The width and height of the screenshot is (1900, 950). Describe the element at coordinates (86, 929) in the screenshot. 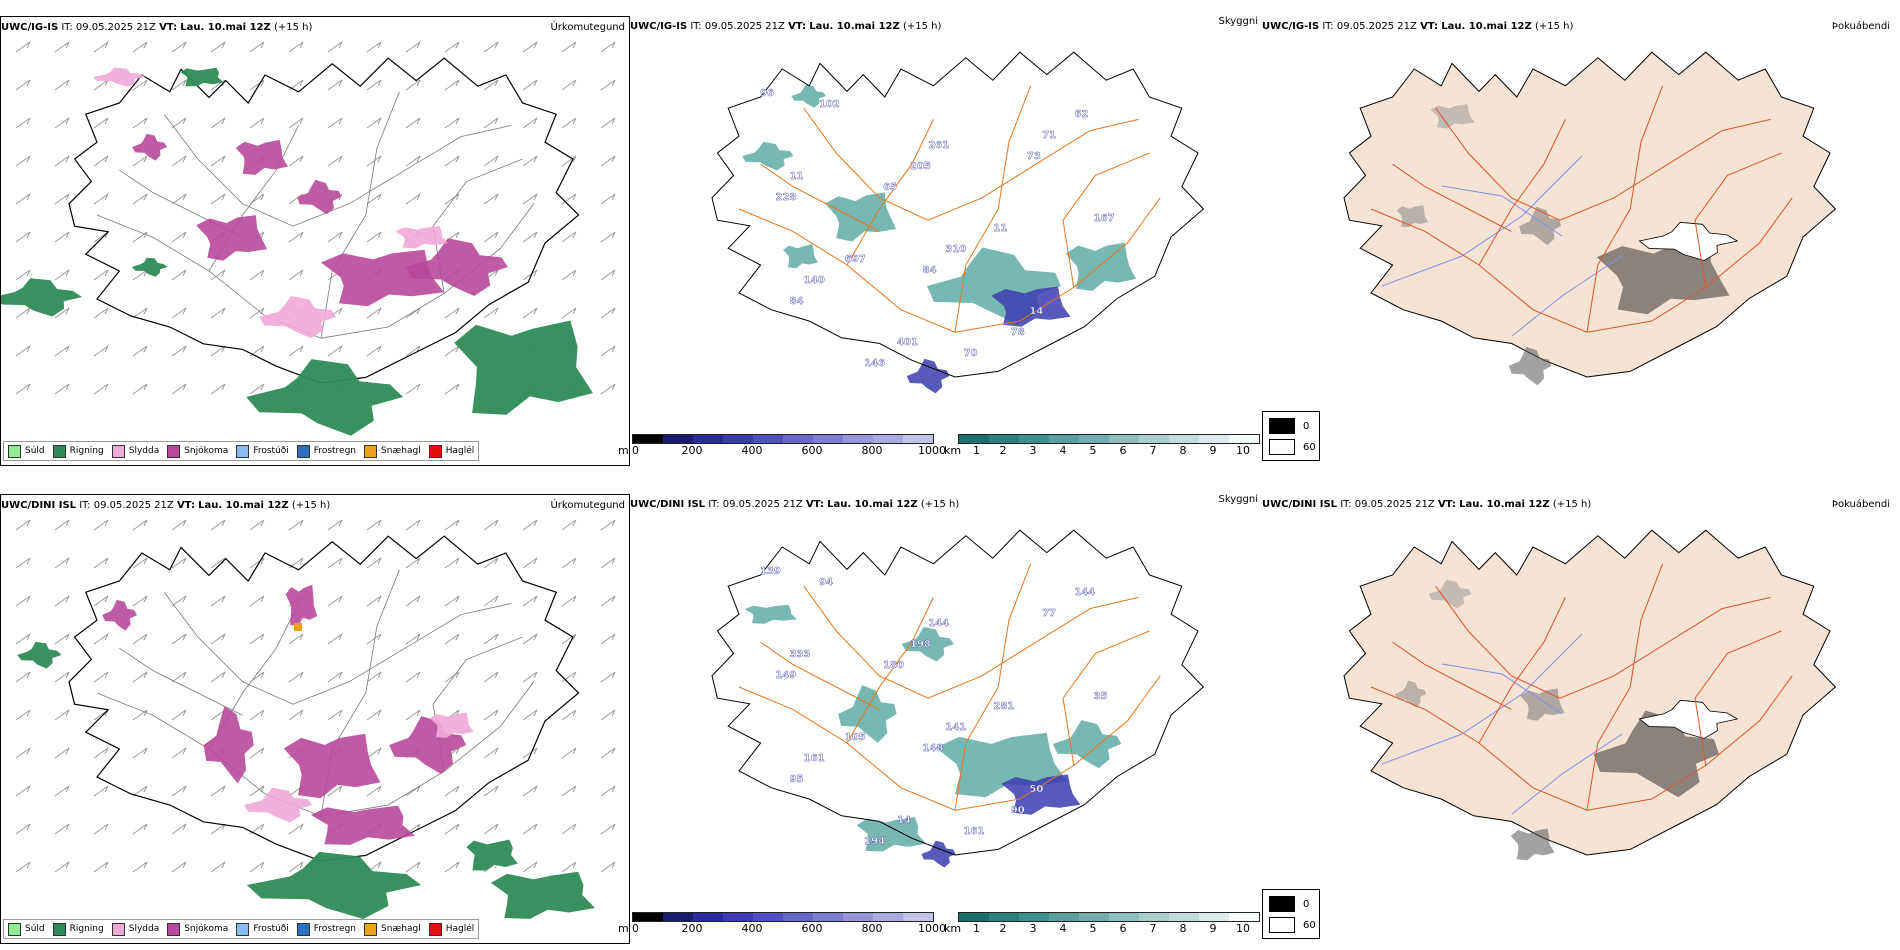

I see `precip-legend-label: Rigning` at that location.